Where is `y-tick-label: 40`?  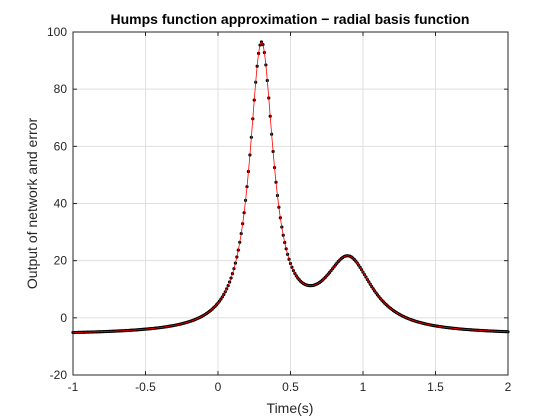
y-tick-label: 40 is located at coordinates (61, 204).